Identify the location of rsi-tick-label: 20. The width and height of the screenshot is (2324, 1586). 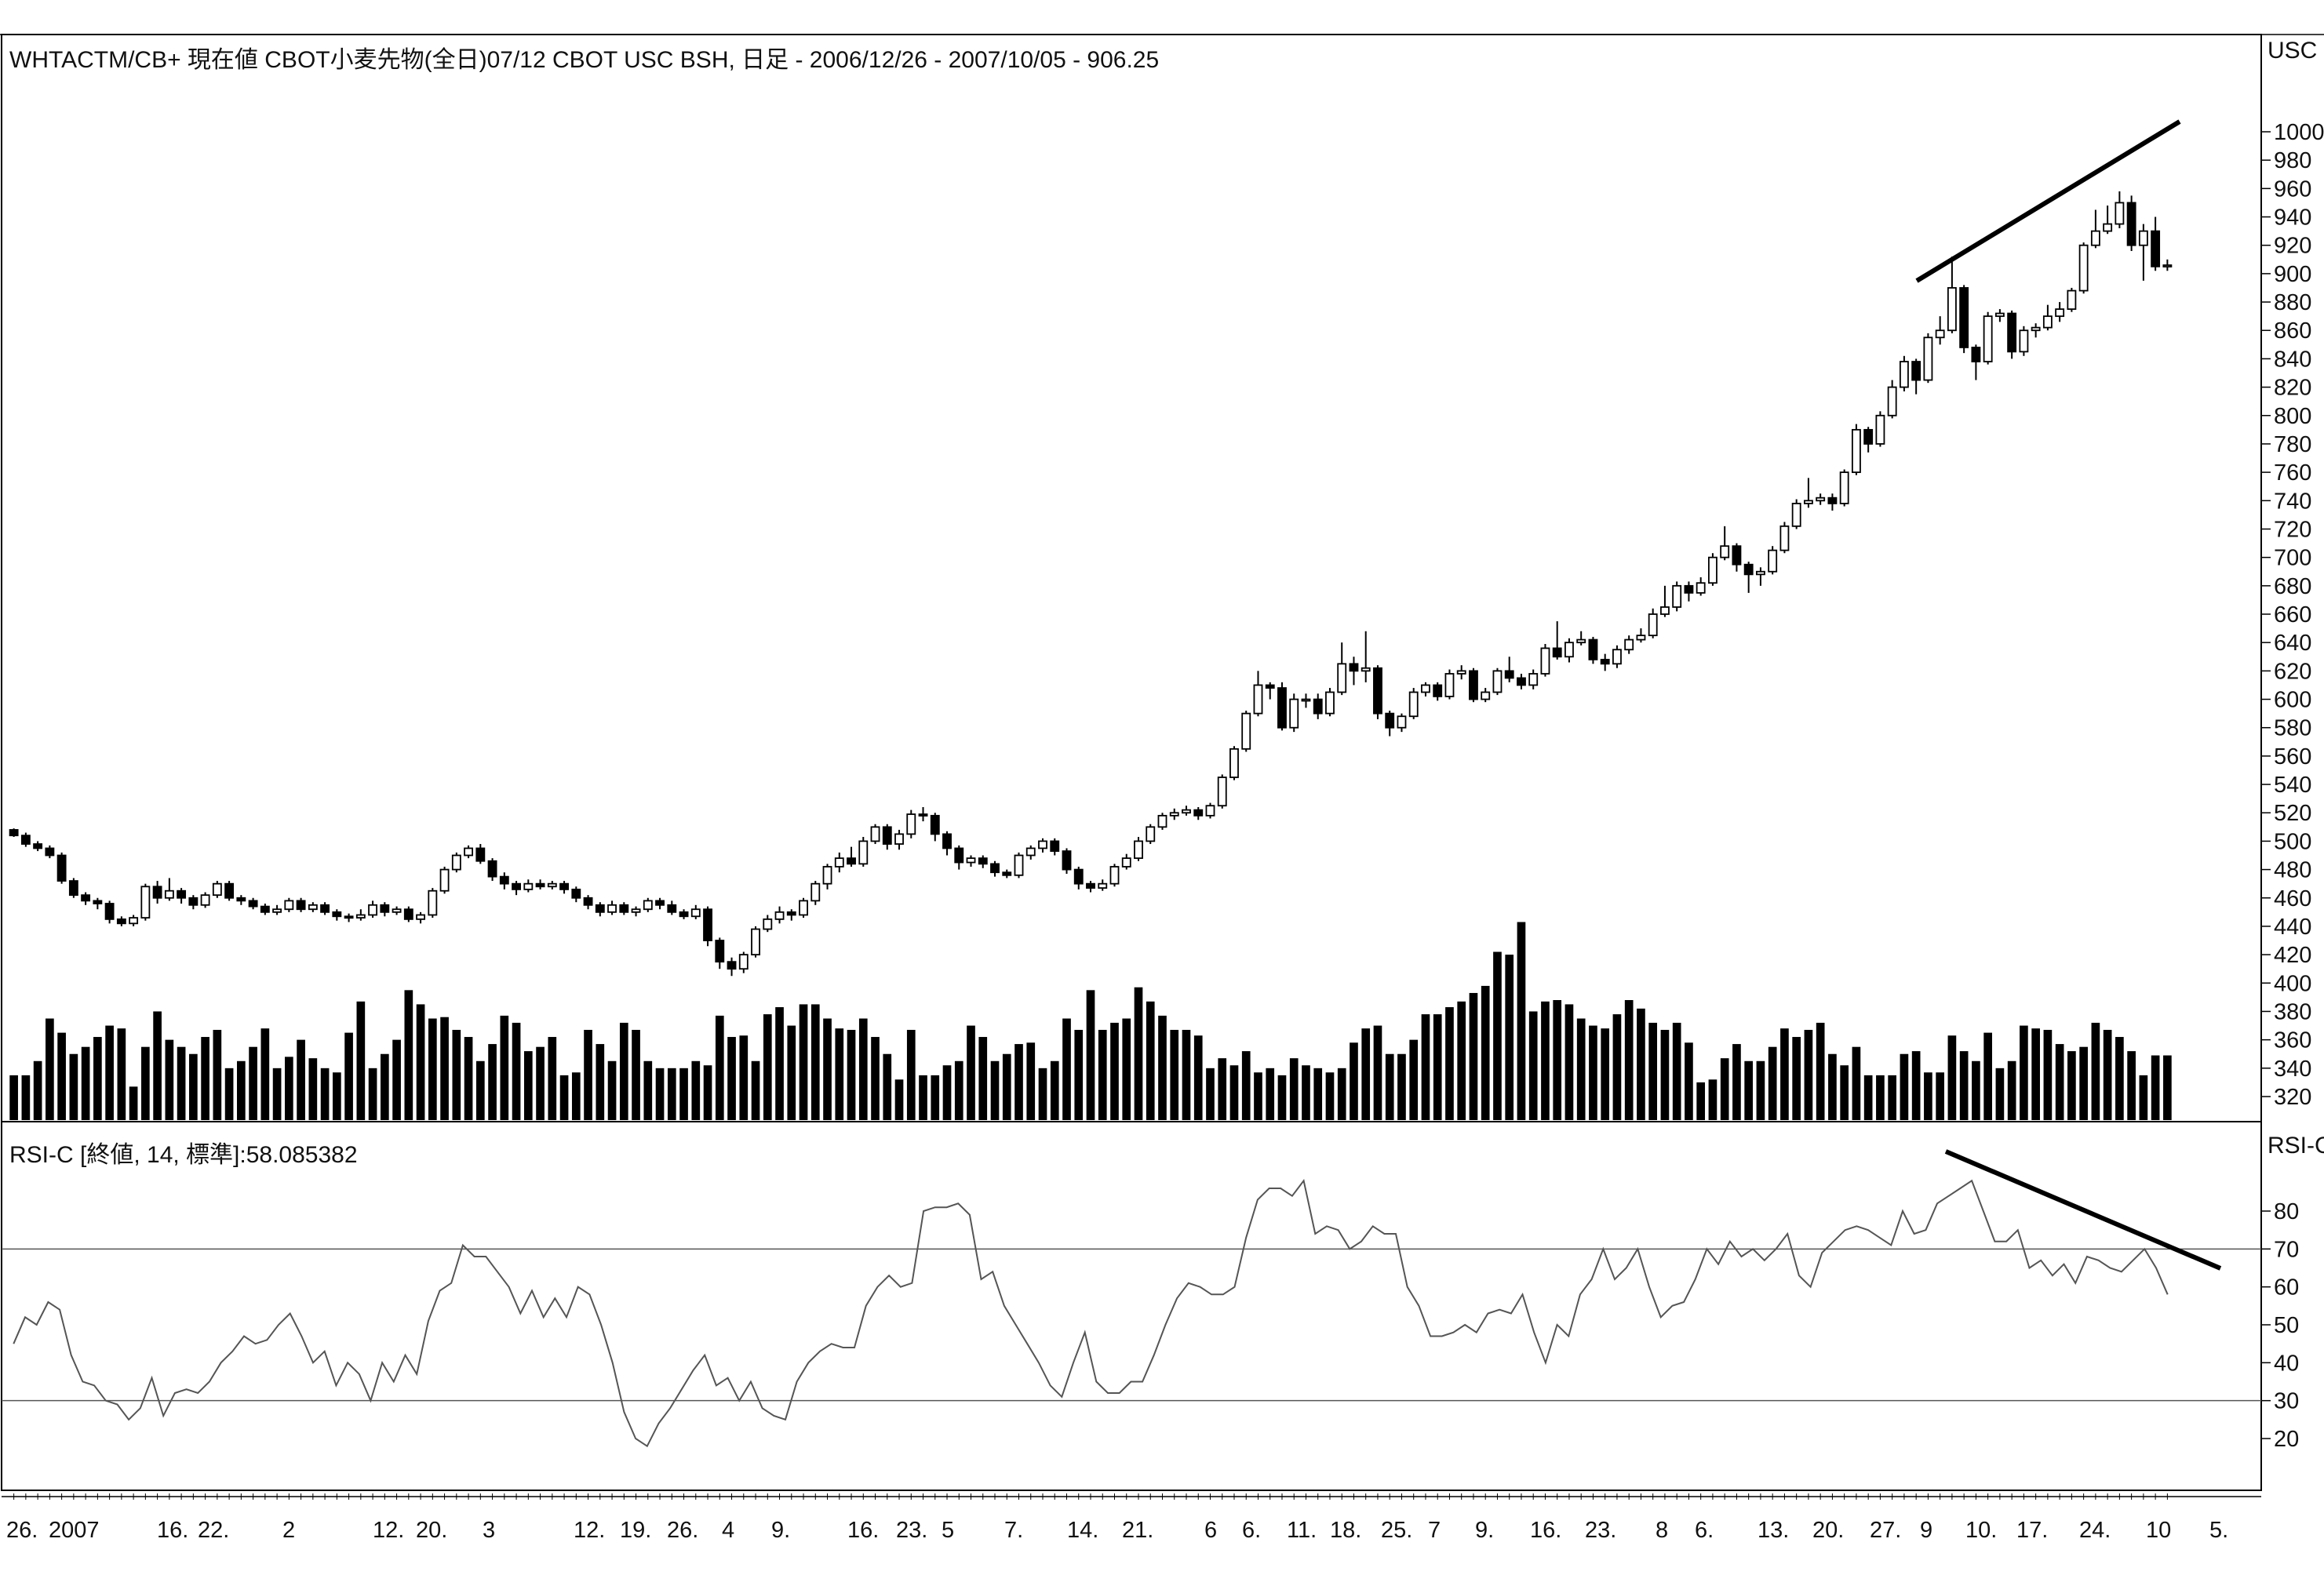
(2287, 1439).